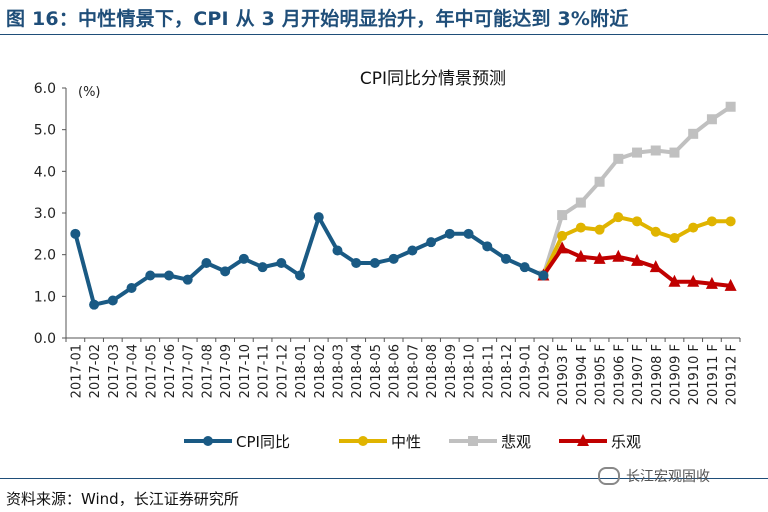 The height and width of the screenshot is (512, 768). I want to click on y-tick-label: 6.0, so click(45, 89).